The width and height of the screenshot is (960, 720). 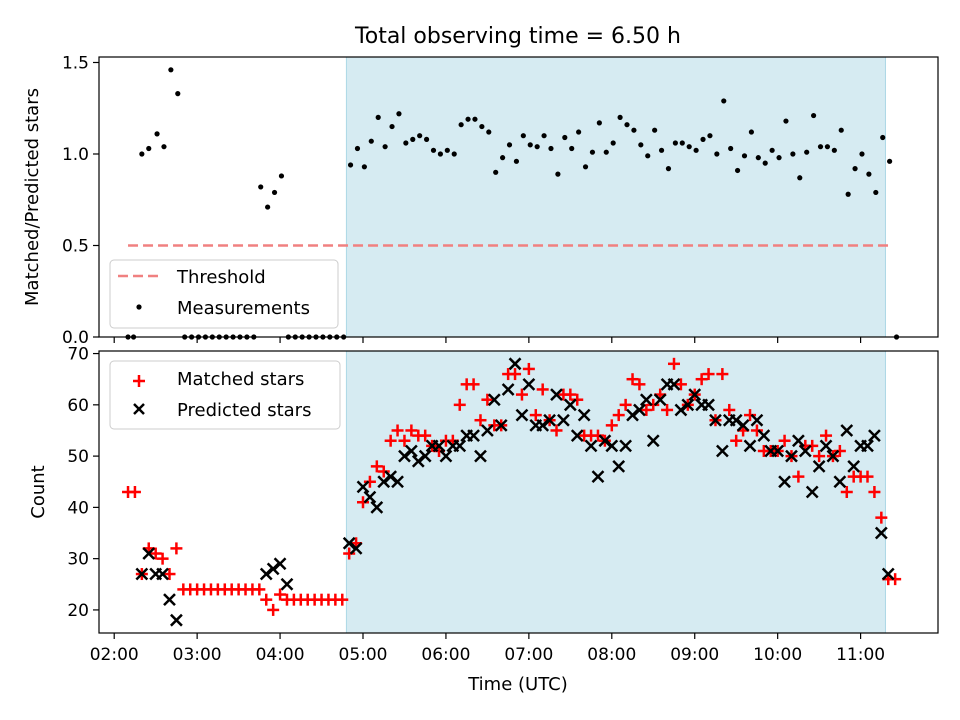 I want to click on x-tick-label: 02:00, so click(x=114, y=655).